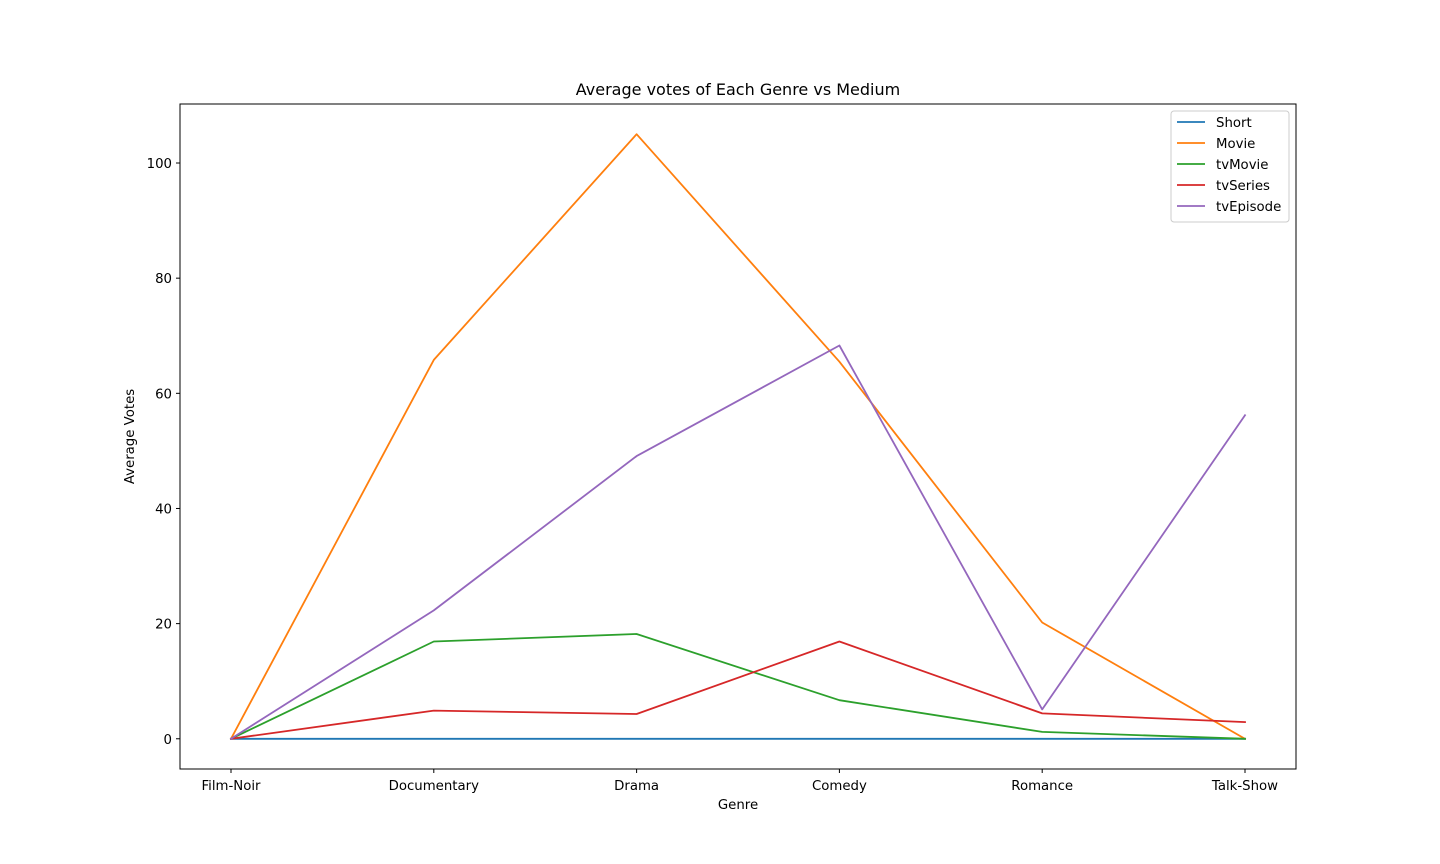 The height and width of the screenshot is (864, 1440). I want to click on y-tick-label: 100, so click(159, 164).